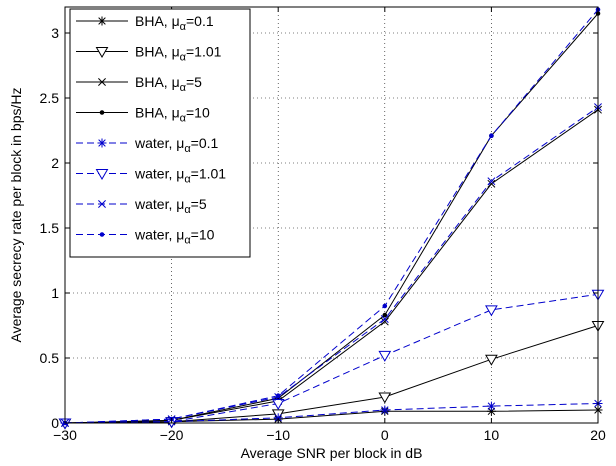 The height and width of the screenshot is (466, 616). I want to click on legend-label: water, μα=1.01, so click(180, 176).